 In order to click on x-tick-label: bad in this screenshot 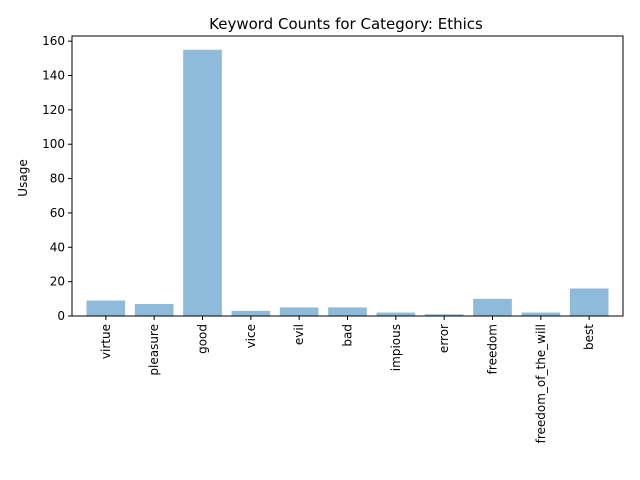, I will do `click(348, 335)`.